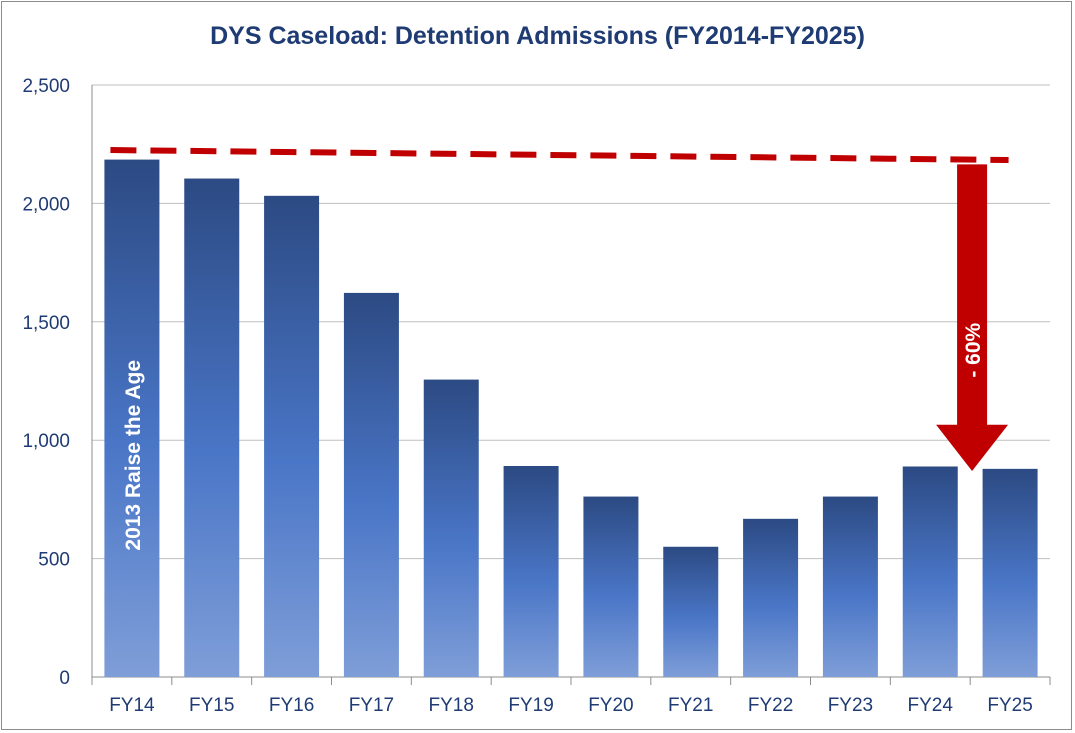 The height and width of the screenshot is (733, 1075). Describe the element at coordinates (212, 427) in the screenshot. I see `bar-fy15` at that location.